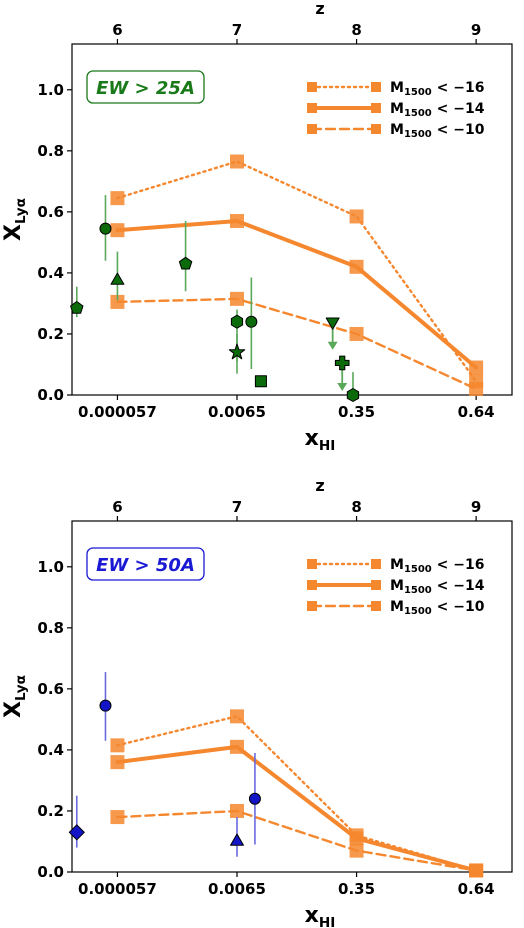 The width and height of the screenshot is (524, 928). Describe the element at coordinates (332, 323) in the screenshot. I see `marker-triangle-down` at that location.